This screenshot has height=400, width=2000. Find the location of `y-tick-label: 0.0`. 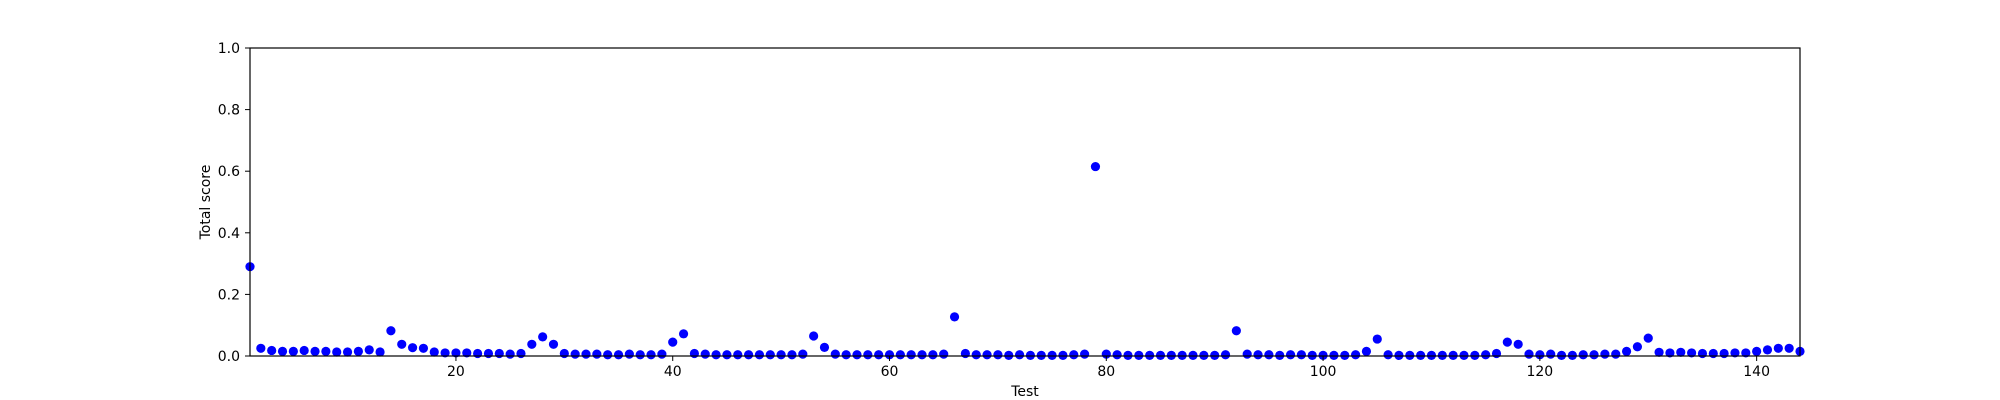

y-tick-label: 0.0 is located at coordinates (229, 357).